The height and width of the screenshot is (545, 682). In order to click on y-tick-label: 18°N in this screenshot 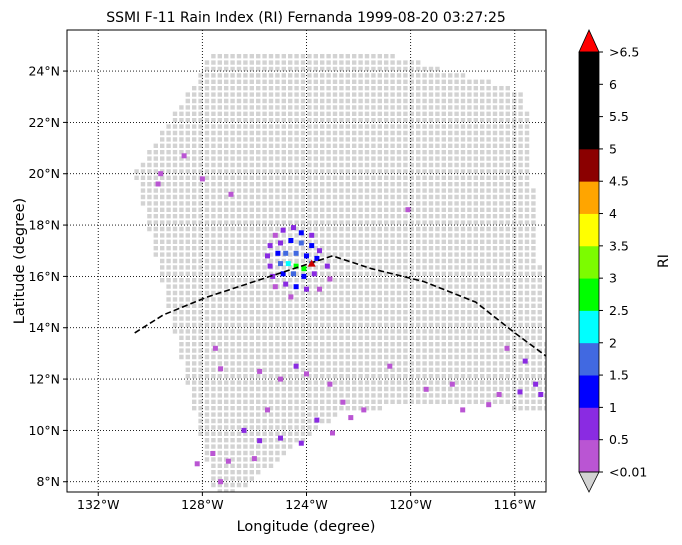, I will do `click(44, 225)`.